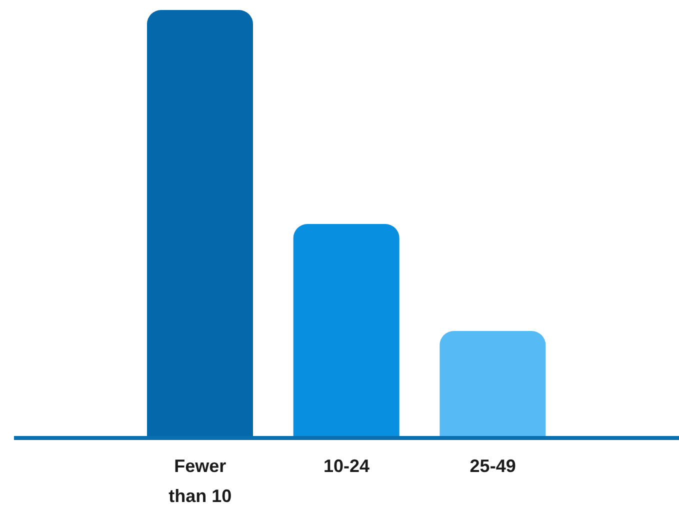 This screenshot has height=523, width=679. What do you see at coordinates (200, 481) in the screenshot?
I see `x-tick-label: Fewer than 10` at bounding box center [200, 481].